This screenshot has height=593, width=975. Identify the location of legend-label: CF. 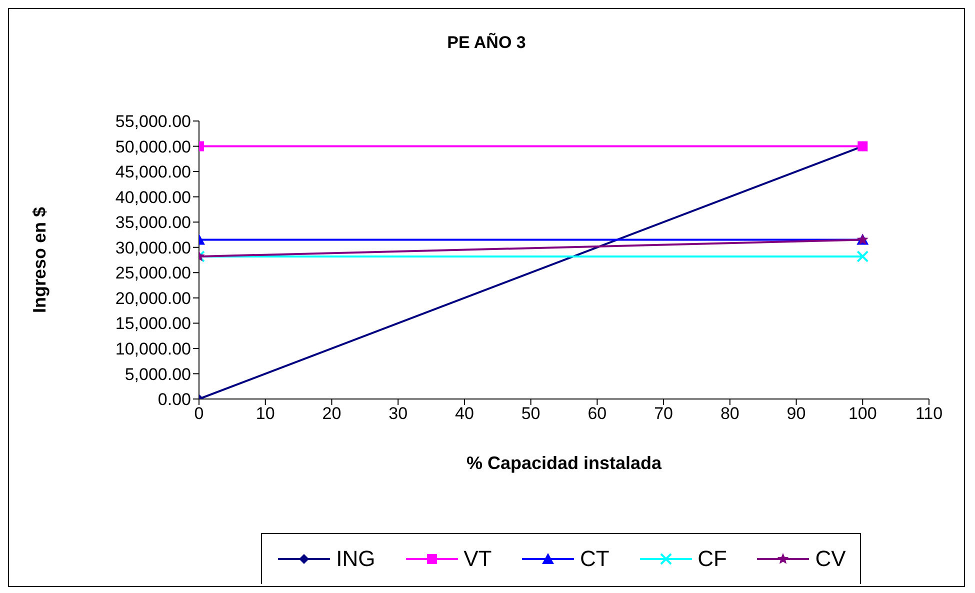
(712, 559).